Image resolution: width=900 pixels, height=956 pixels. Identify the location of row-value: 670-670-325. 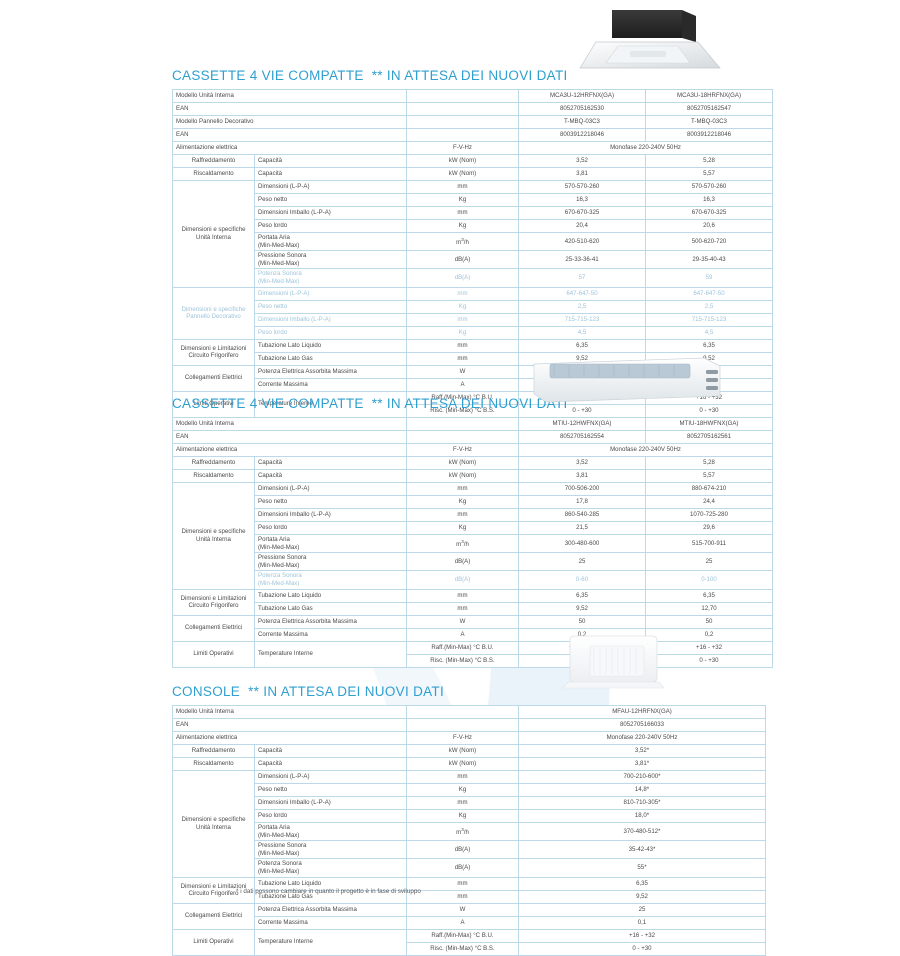
(709, 213).